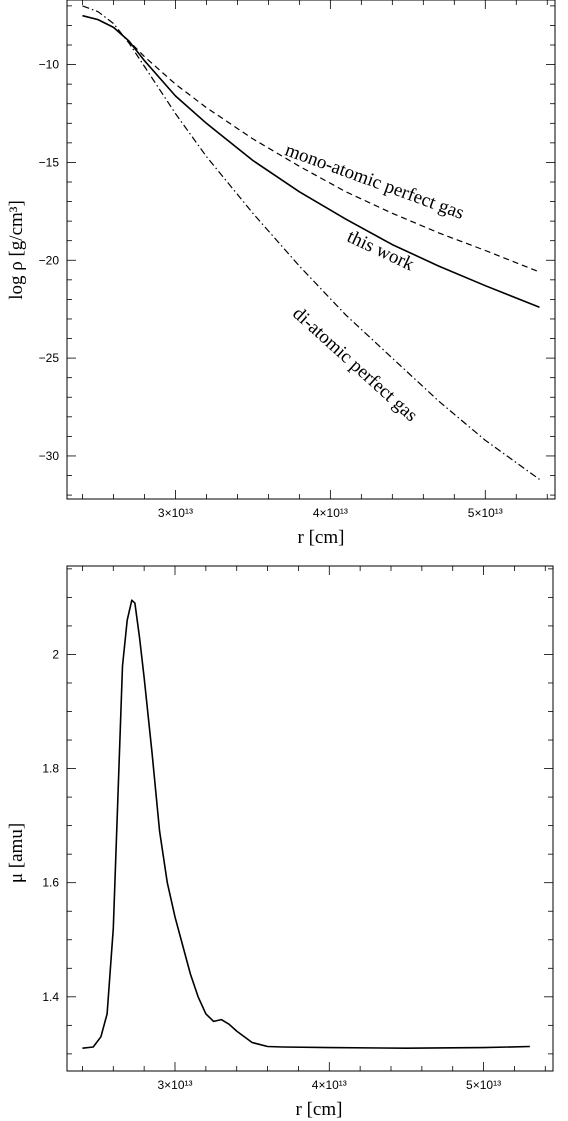 The image size is (568, 1121). What do you see at coordinates (49, 65) in the screenshot?
I see `density-y-tick-label: −10` at bounding box center [49, 65].